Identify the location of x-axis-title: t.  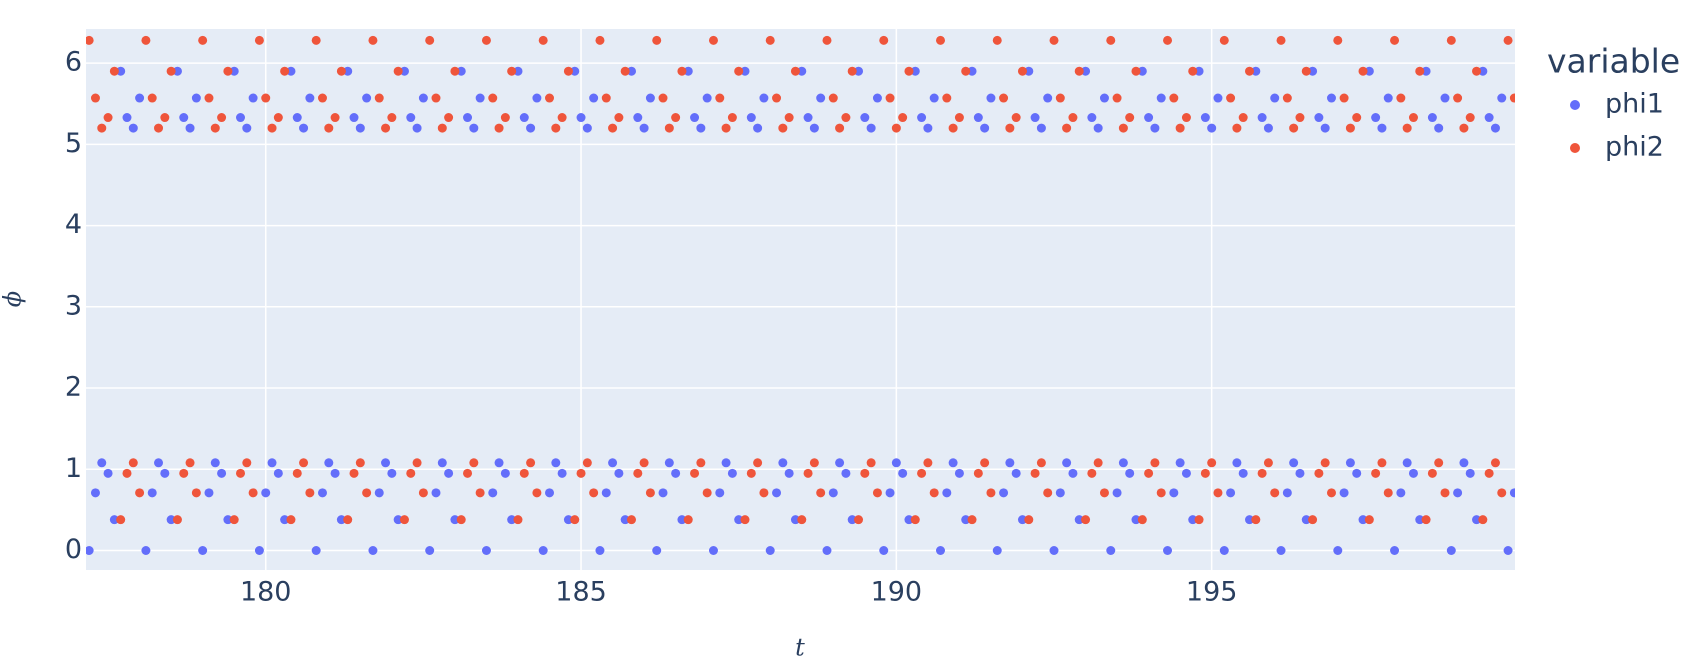
(800, 648).